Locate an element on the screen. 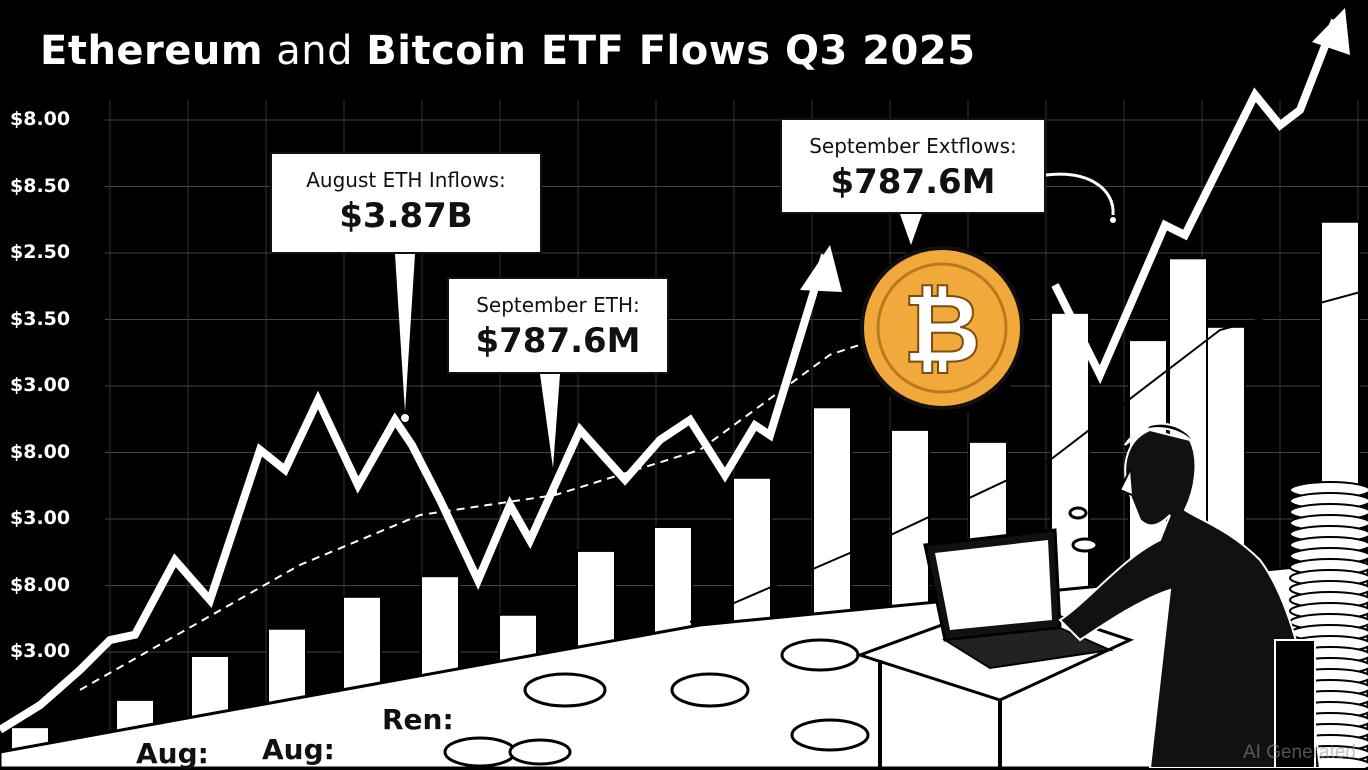 The height and width of the screenshot is (770, 1368). annotation-label: August ETH Inflows: is located at coordinates (406, 180).